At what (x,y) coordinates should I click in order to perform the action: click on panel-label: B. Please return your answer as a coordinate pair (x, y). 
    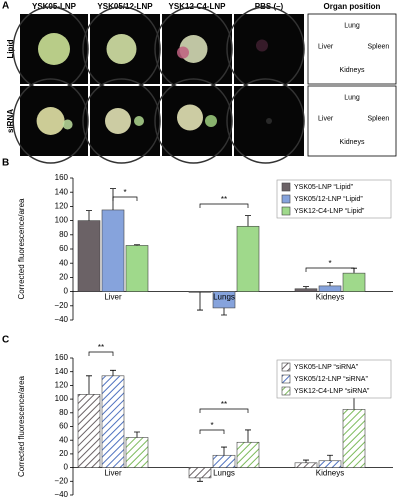
    Looking at the image, I should click on (5, 163).